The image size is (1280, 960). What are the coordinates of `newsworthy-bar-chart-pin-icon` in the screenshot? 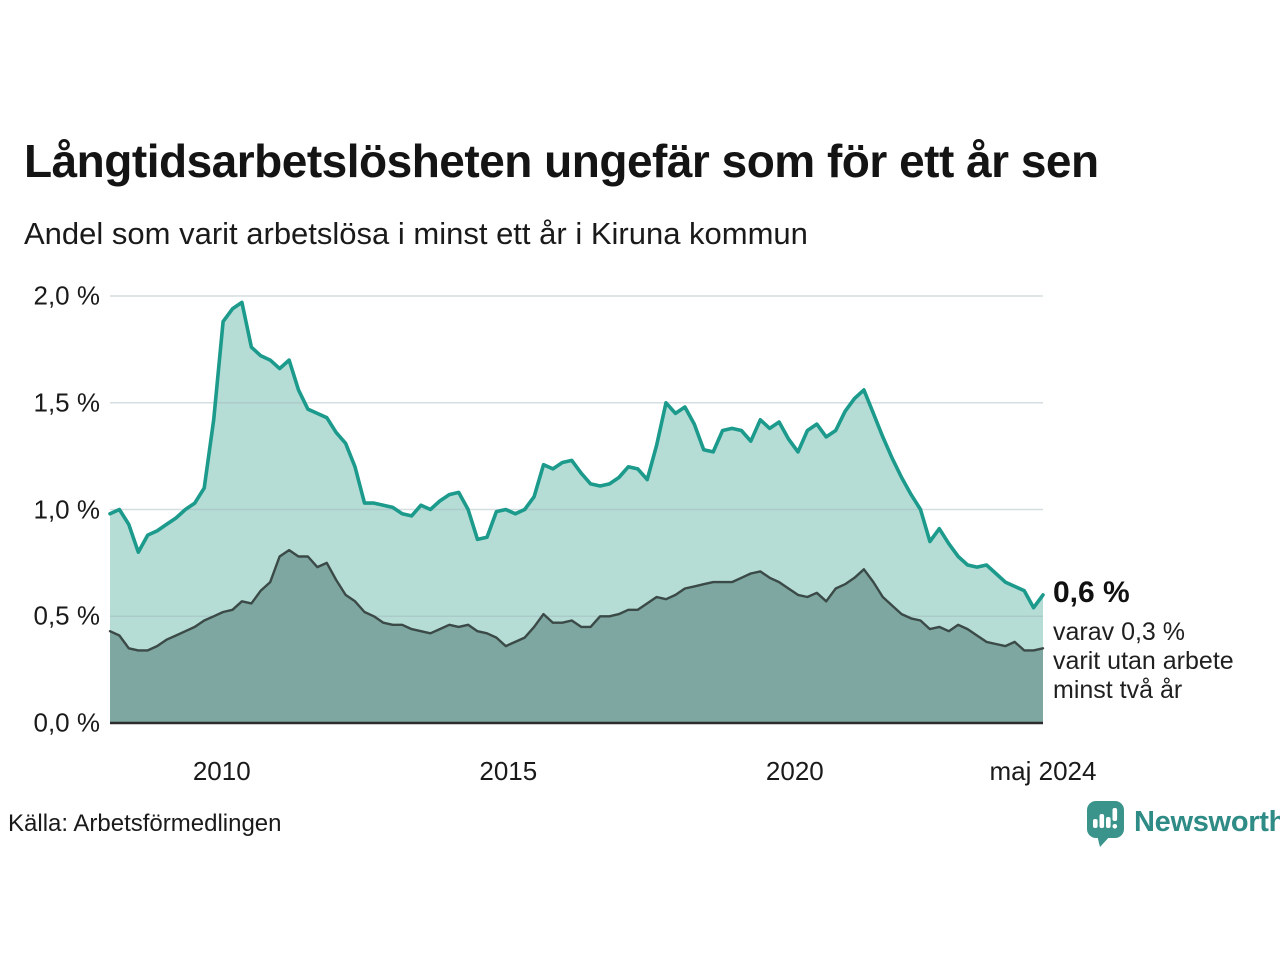 It's located at (1105, 824).